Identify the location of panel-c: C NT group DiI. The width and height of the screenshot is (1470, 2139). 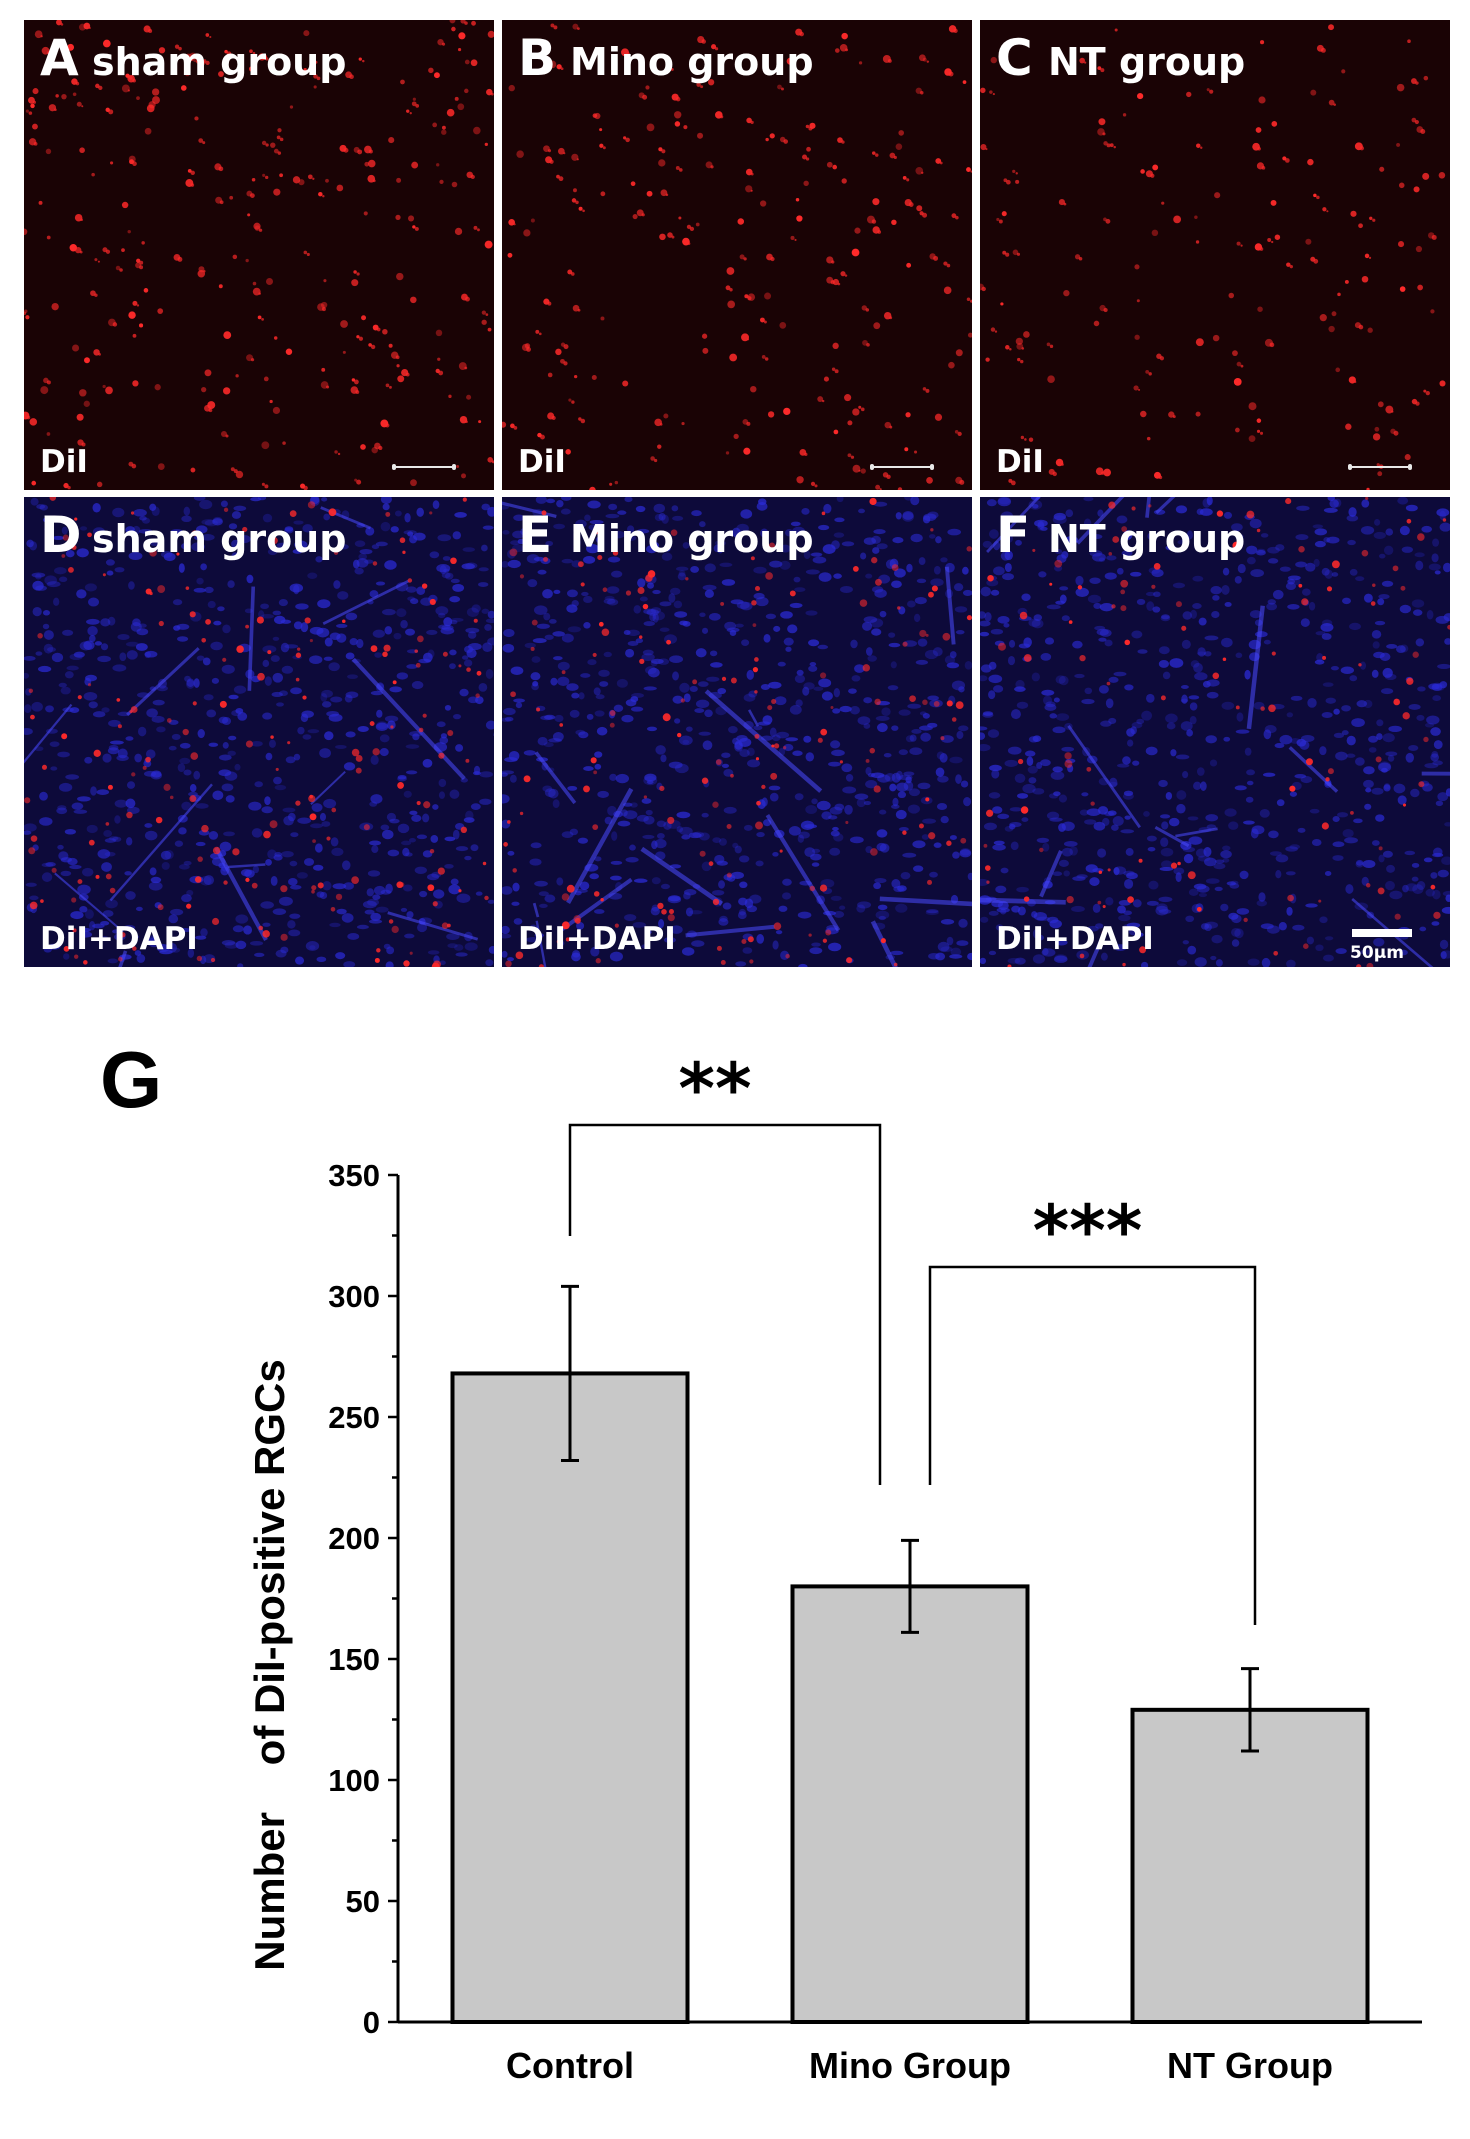
(1215, 255).